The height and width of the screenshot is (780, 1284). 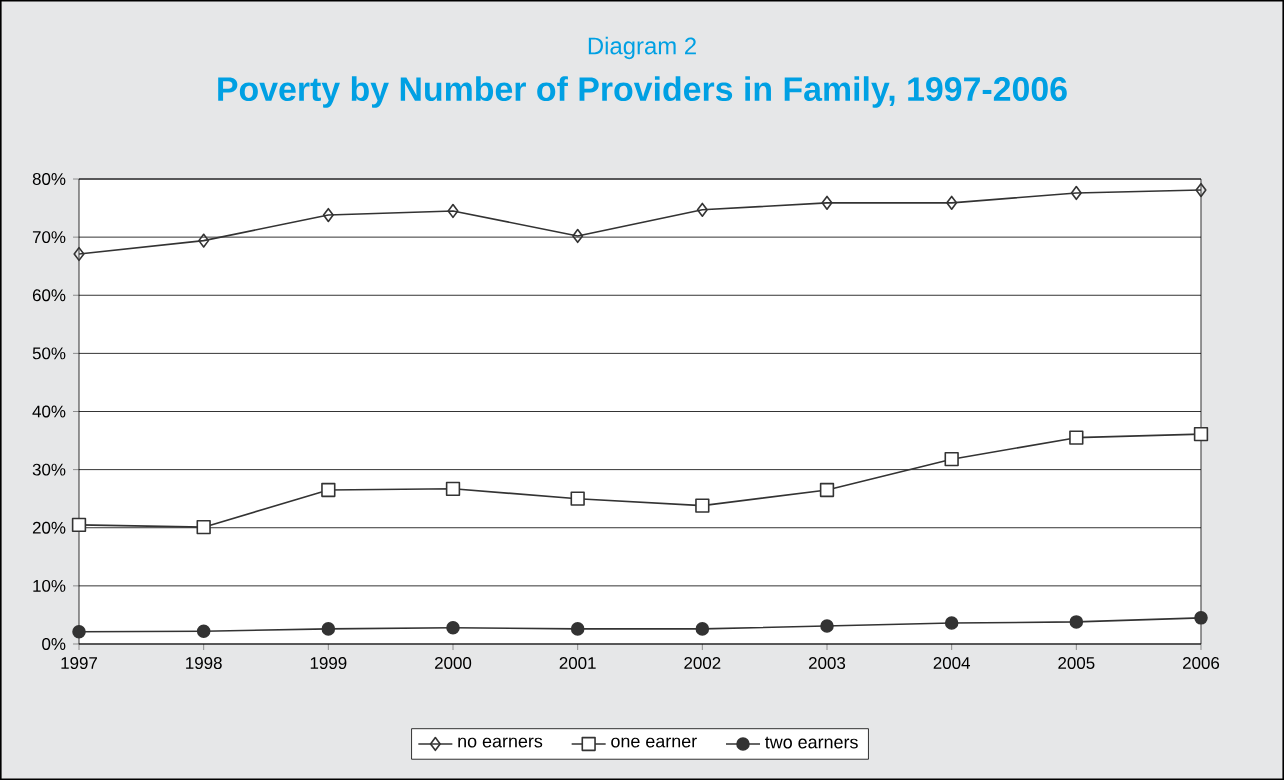 What do you see at coordinates (577, 663) in the screenshot?
I see `x-tick-label: 2001` at bounding box center [577, 663].